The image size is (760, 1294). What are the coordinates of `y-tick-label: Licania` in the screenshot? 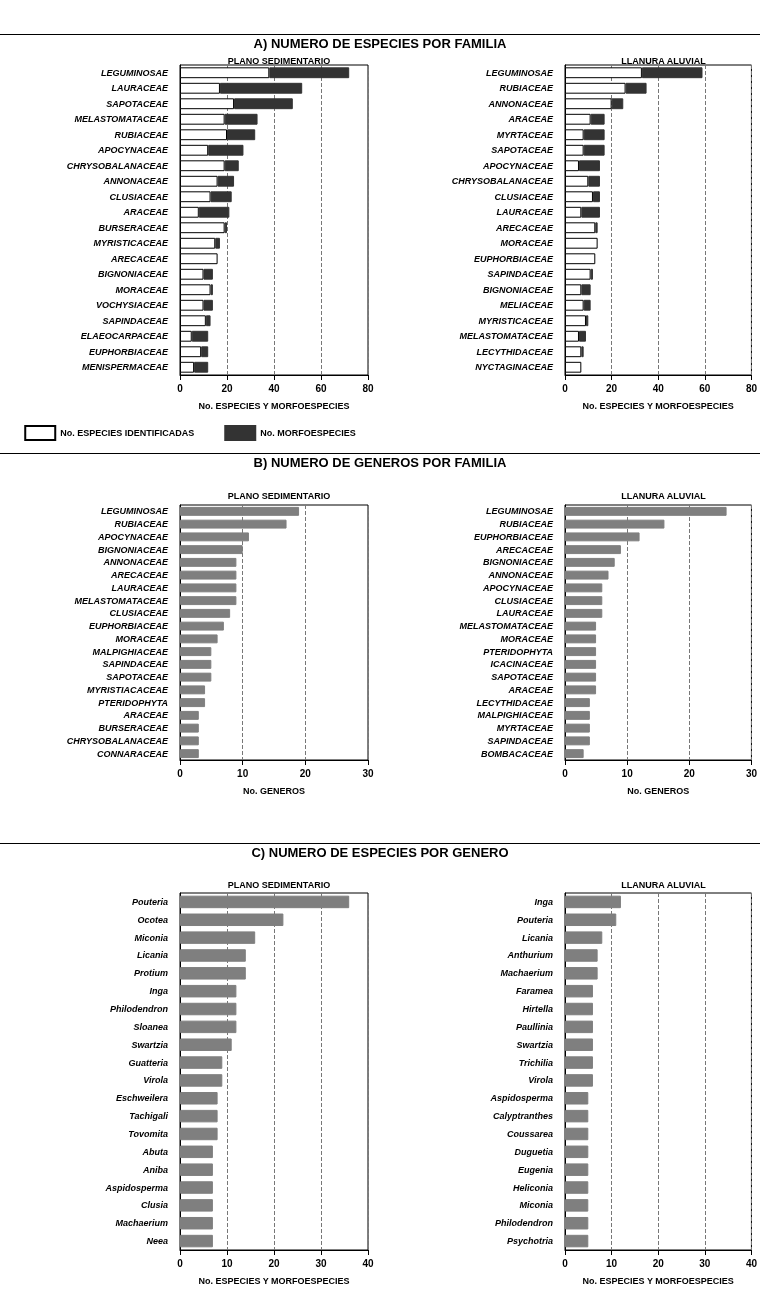 It's located at (152, 955).